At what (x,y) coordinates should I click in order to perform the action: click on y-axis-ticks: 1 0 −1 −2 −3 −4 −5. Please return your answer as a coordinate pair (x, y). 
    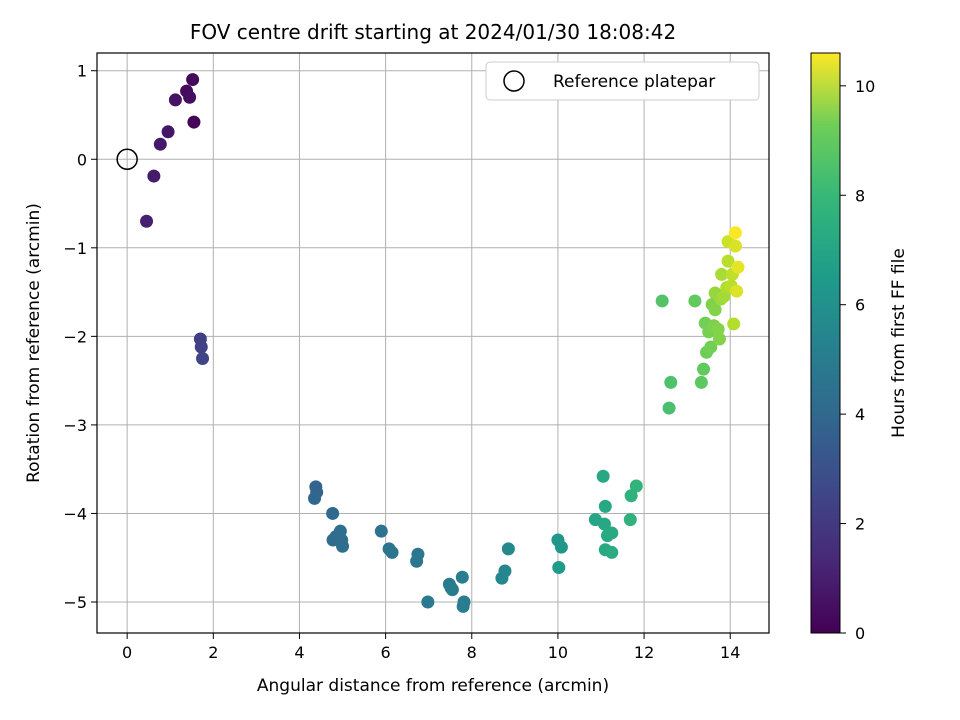
    Looking at the image, I should click on (80, 337).